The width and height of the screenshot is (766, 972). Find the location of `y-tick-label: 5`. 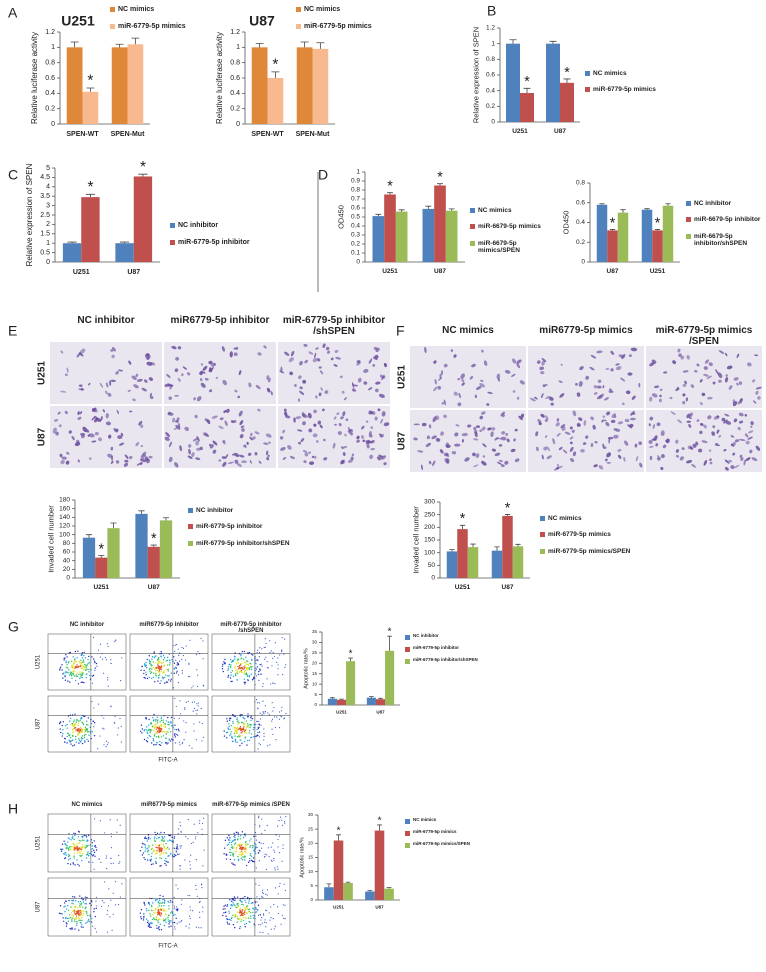

y-tick-label: 5 is located at coordinates (48, 168).